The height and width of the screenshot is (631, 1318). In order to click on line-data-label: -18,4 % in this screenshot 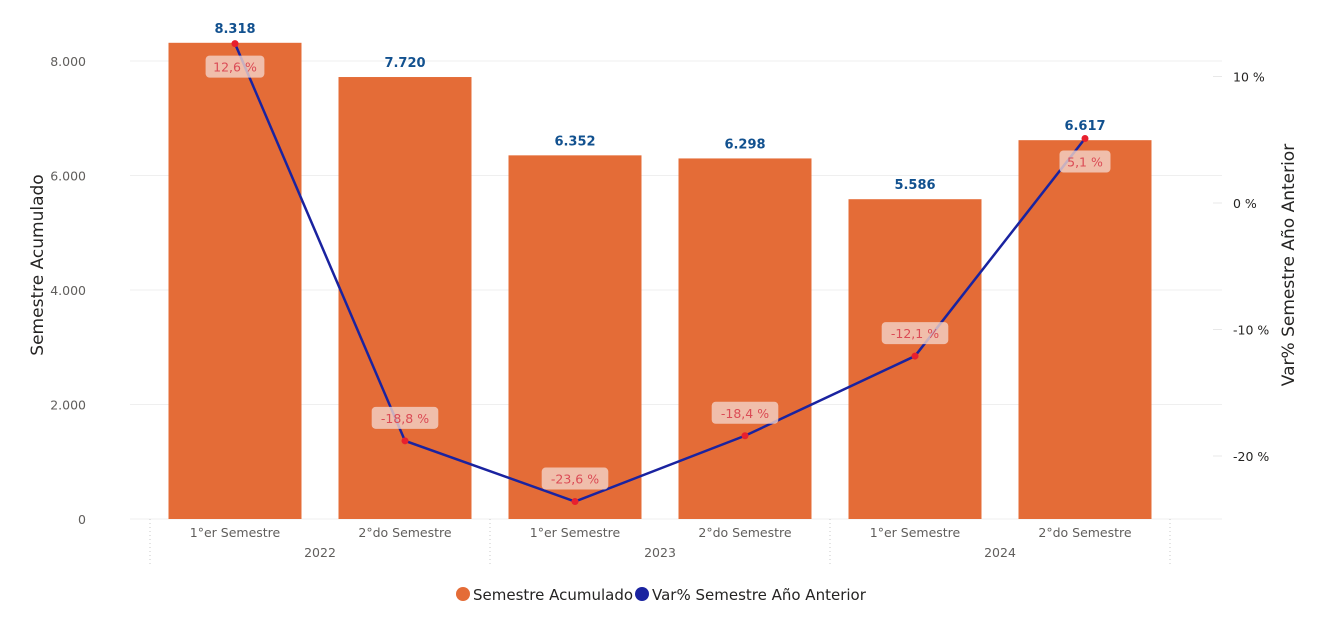, I will do `click(745, 413)`.